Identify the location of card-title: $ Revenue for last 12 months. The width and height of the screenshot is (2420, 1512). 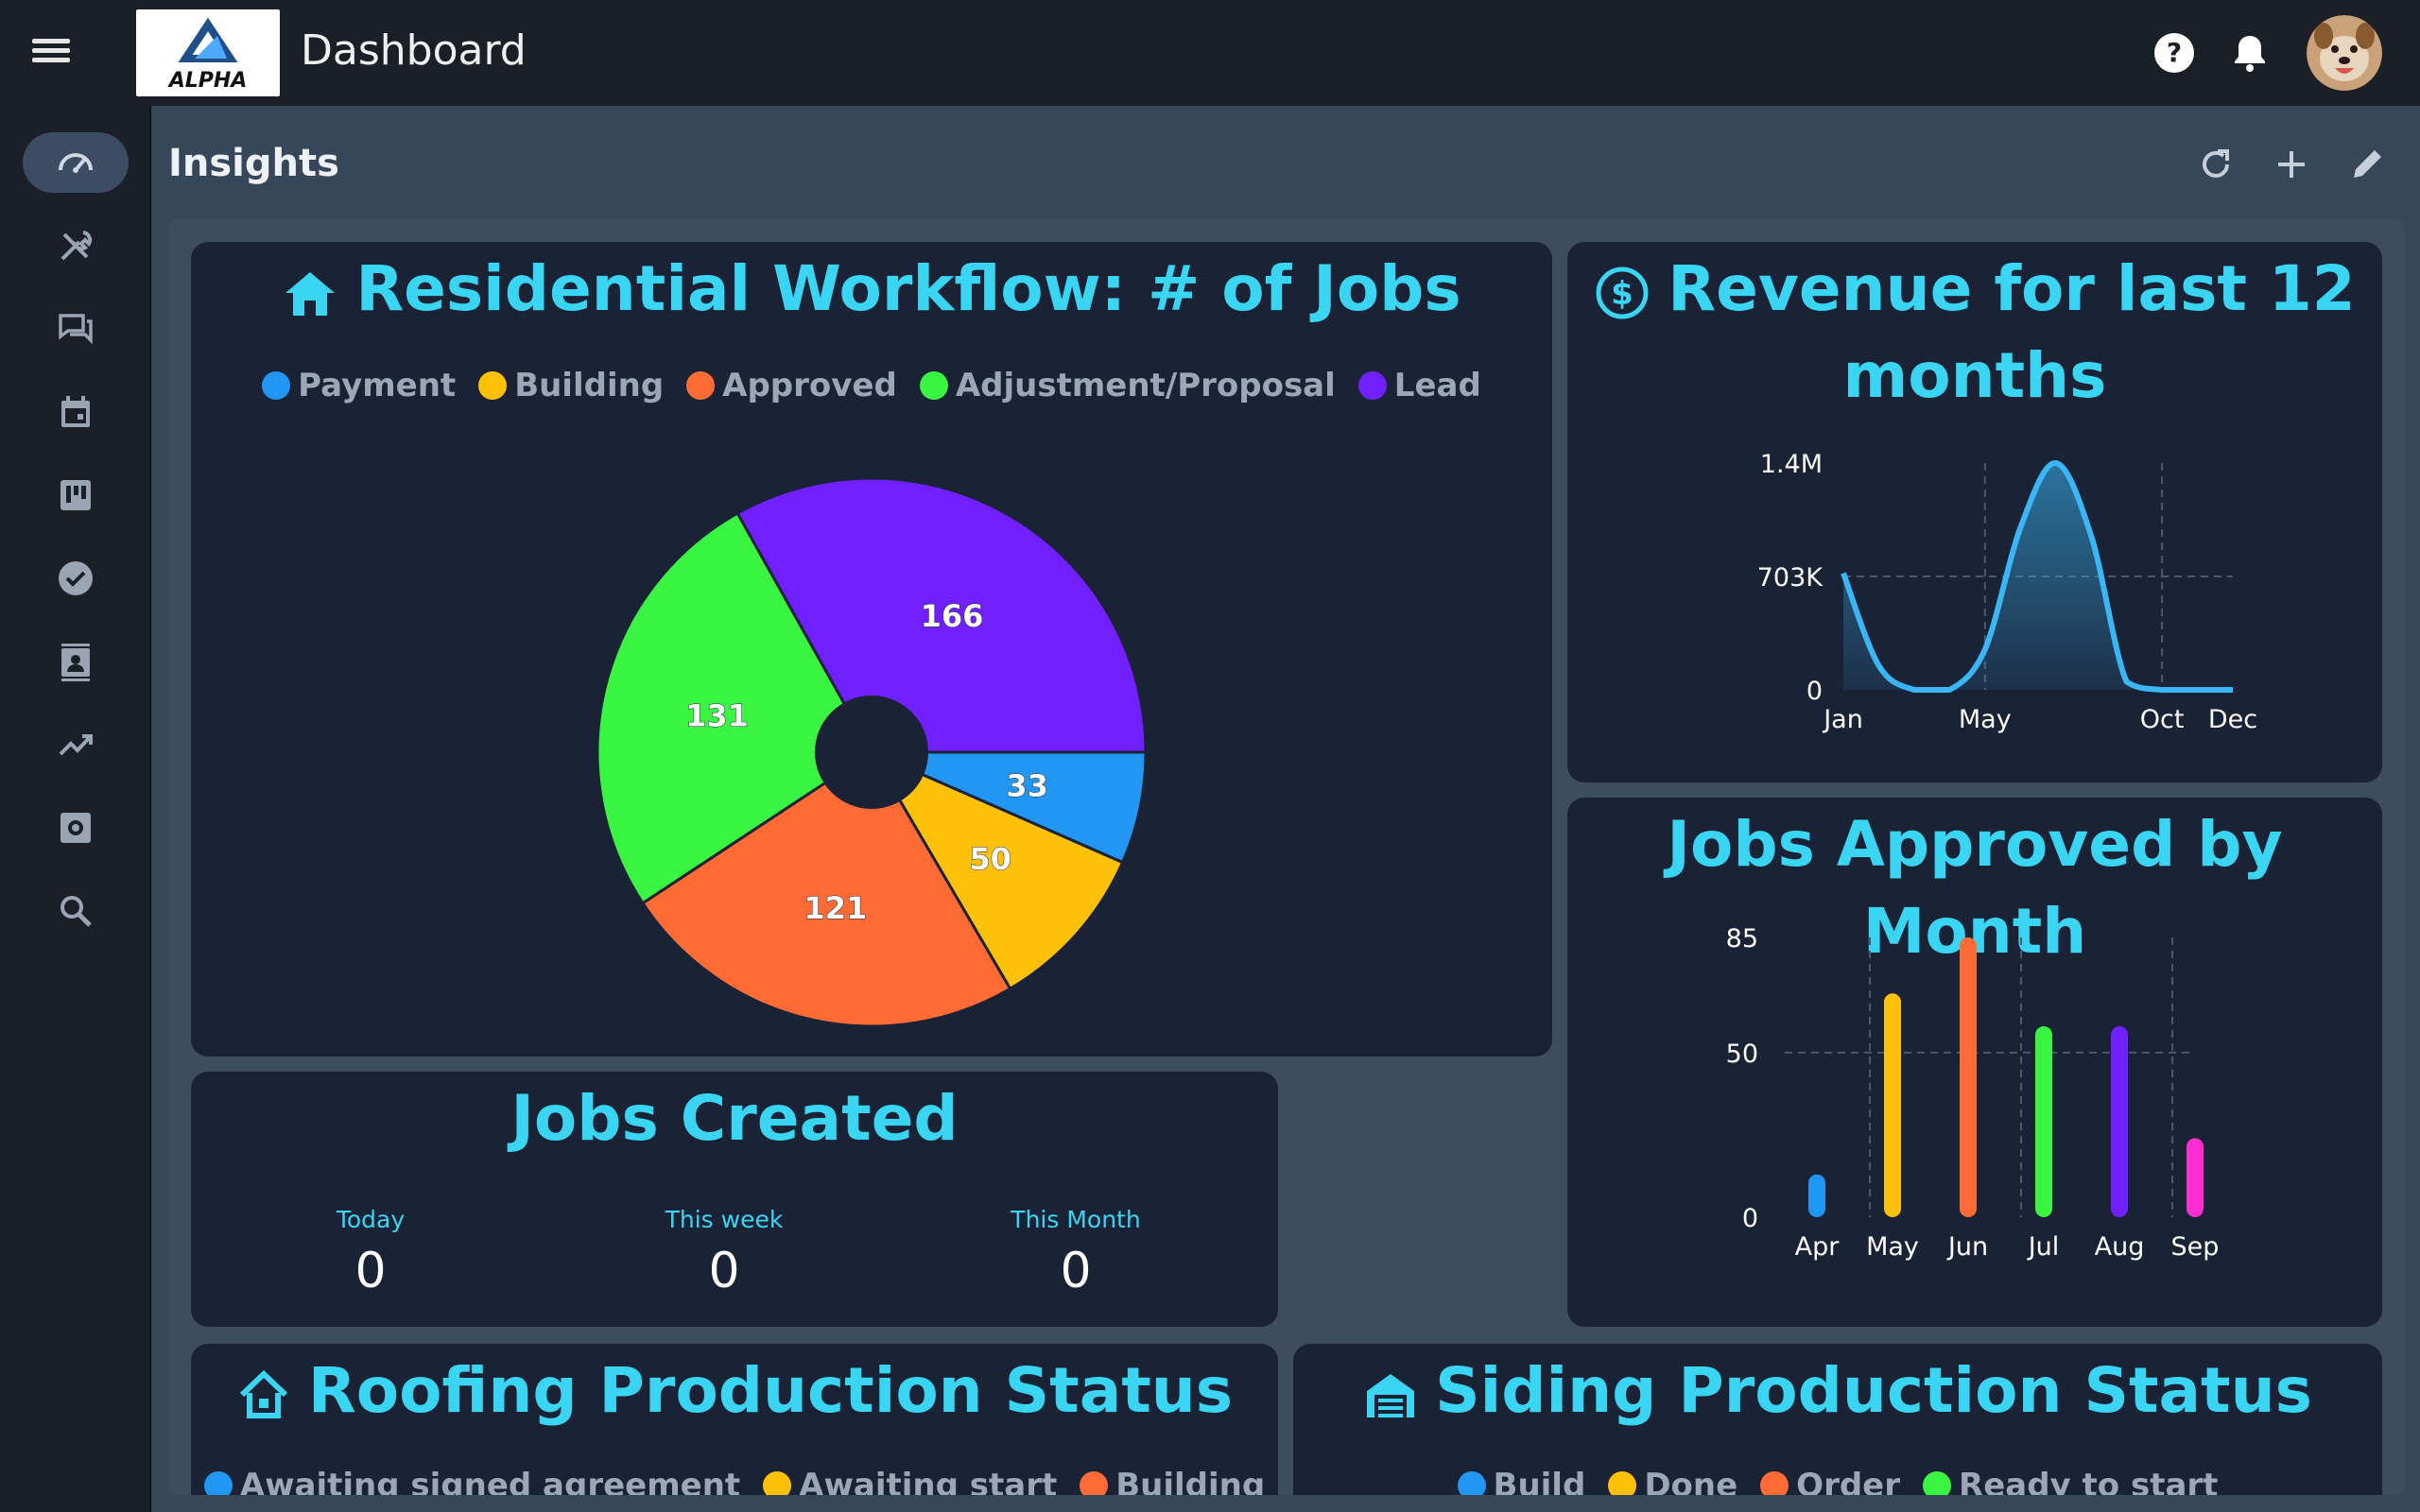
(1975, 333).